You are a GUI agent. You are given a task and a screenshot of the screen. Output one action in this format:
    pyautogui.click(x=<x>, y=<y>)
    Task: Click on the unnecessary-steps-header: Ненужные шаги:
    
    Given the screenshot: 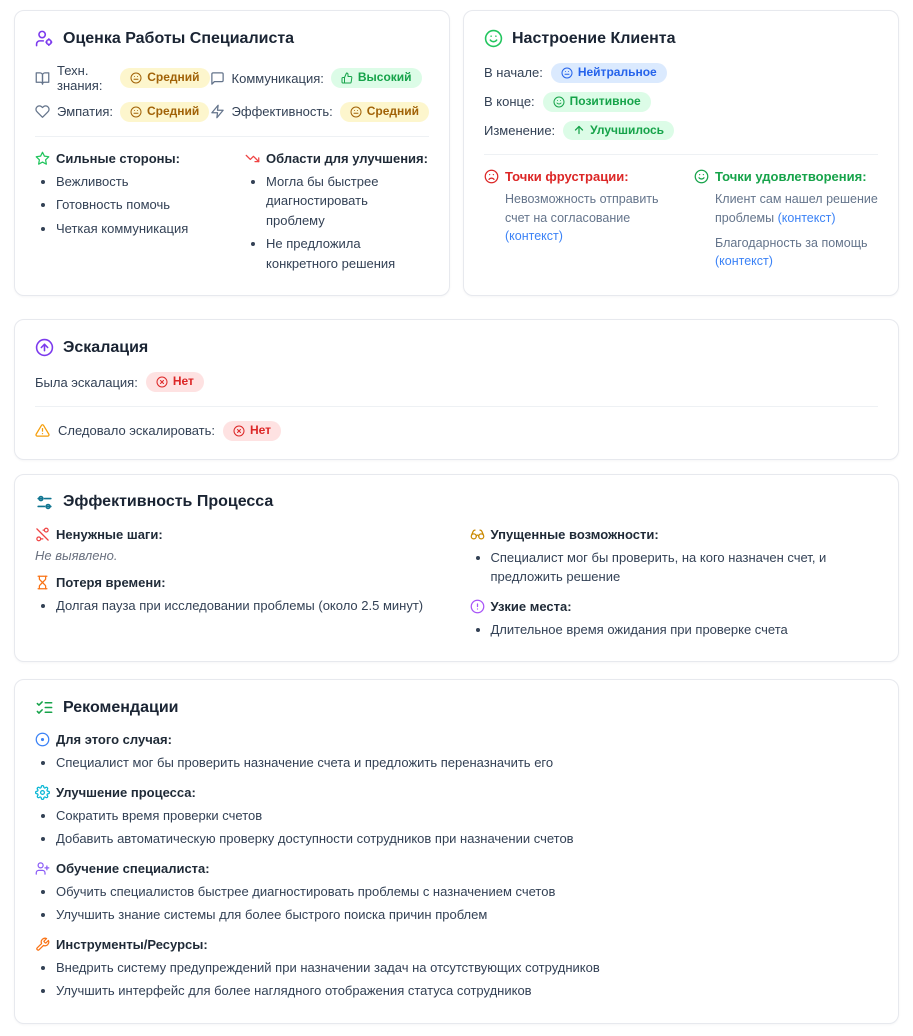 What is the action you would take?
    pyautogui.click(x=239, y=534)
    